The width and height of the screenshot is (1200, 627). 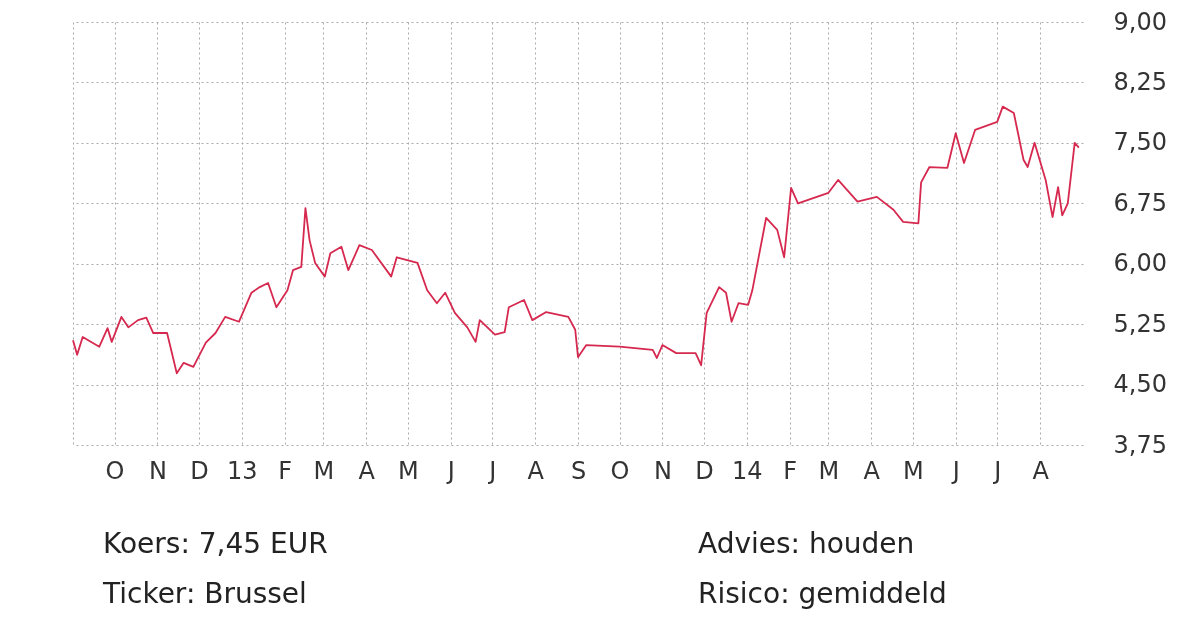 What do you see at coordinates (1140, 142) in the screenshot?
I see `y-tick-label: 7,50` at bounding box center [1140, 142].